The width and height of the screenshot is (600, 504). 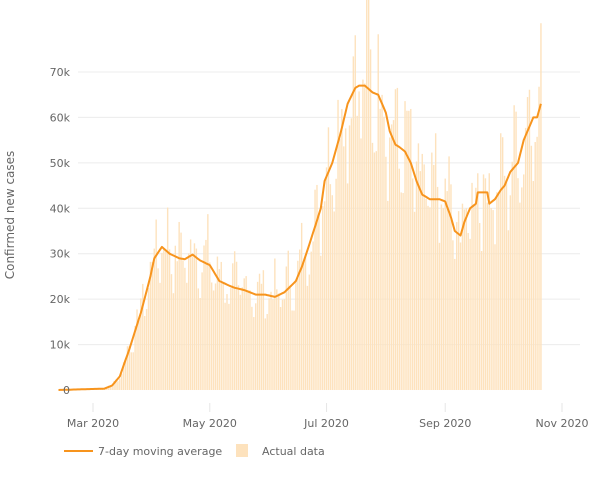 I want to click on x-tick-label: May 2020, so click(x=210, y=423).